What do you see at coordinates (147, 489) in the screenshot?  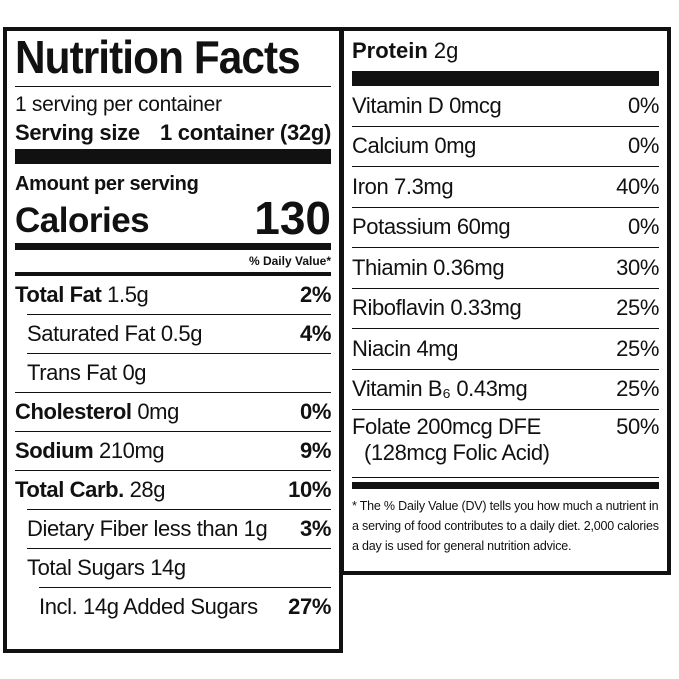 I see `nutrient-amount: 28g` at bounding box center [147, 489].